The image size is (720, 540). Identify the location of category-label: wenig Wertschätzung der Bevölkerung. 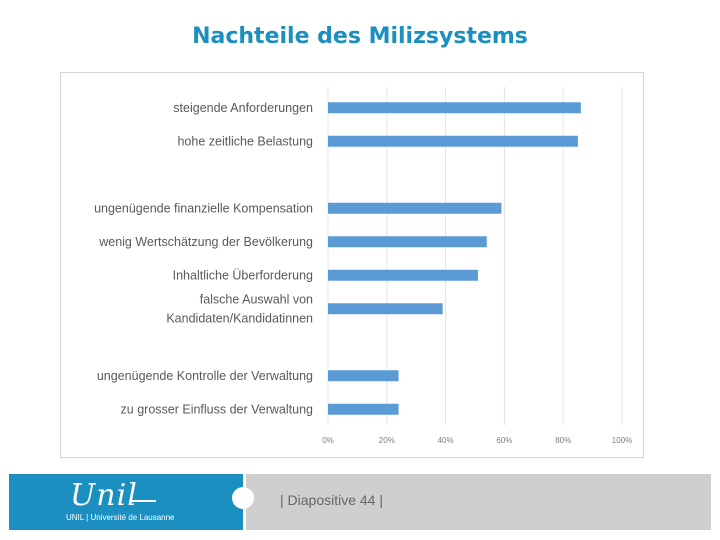
(205, 242).